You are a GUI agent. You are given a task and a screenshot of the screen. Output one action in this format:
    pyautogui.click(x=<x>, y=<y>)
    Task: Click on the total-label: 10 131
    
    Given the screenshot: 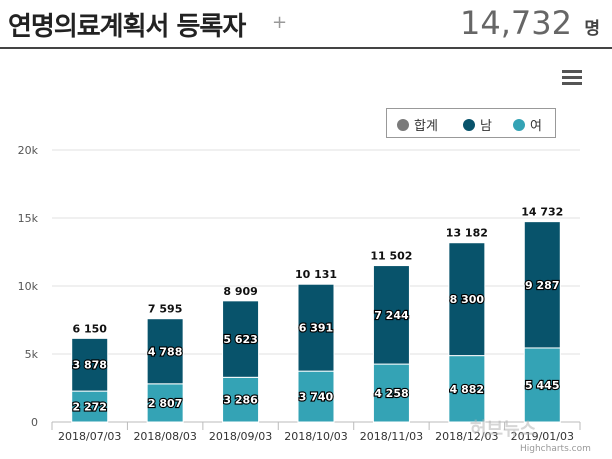 What is the action you would take?
    pyautogui.click(x=316, y=274)
    